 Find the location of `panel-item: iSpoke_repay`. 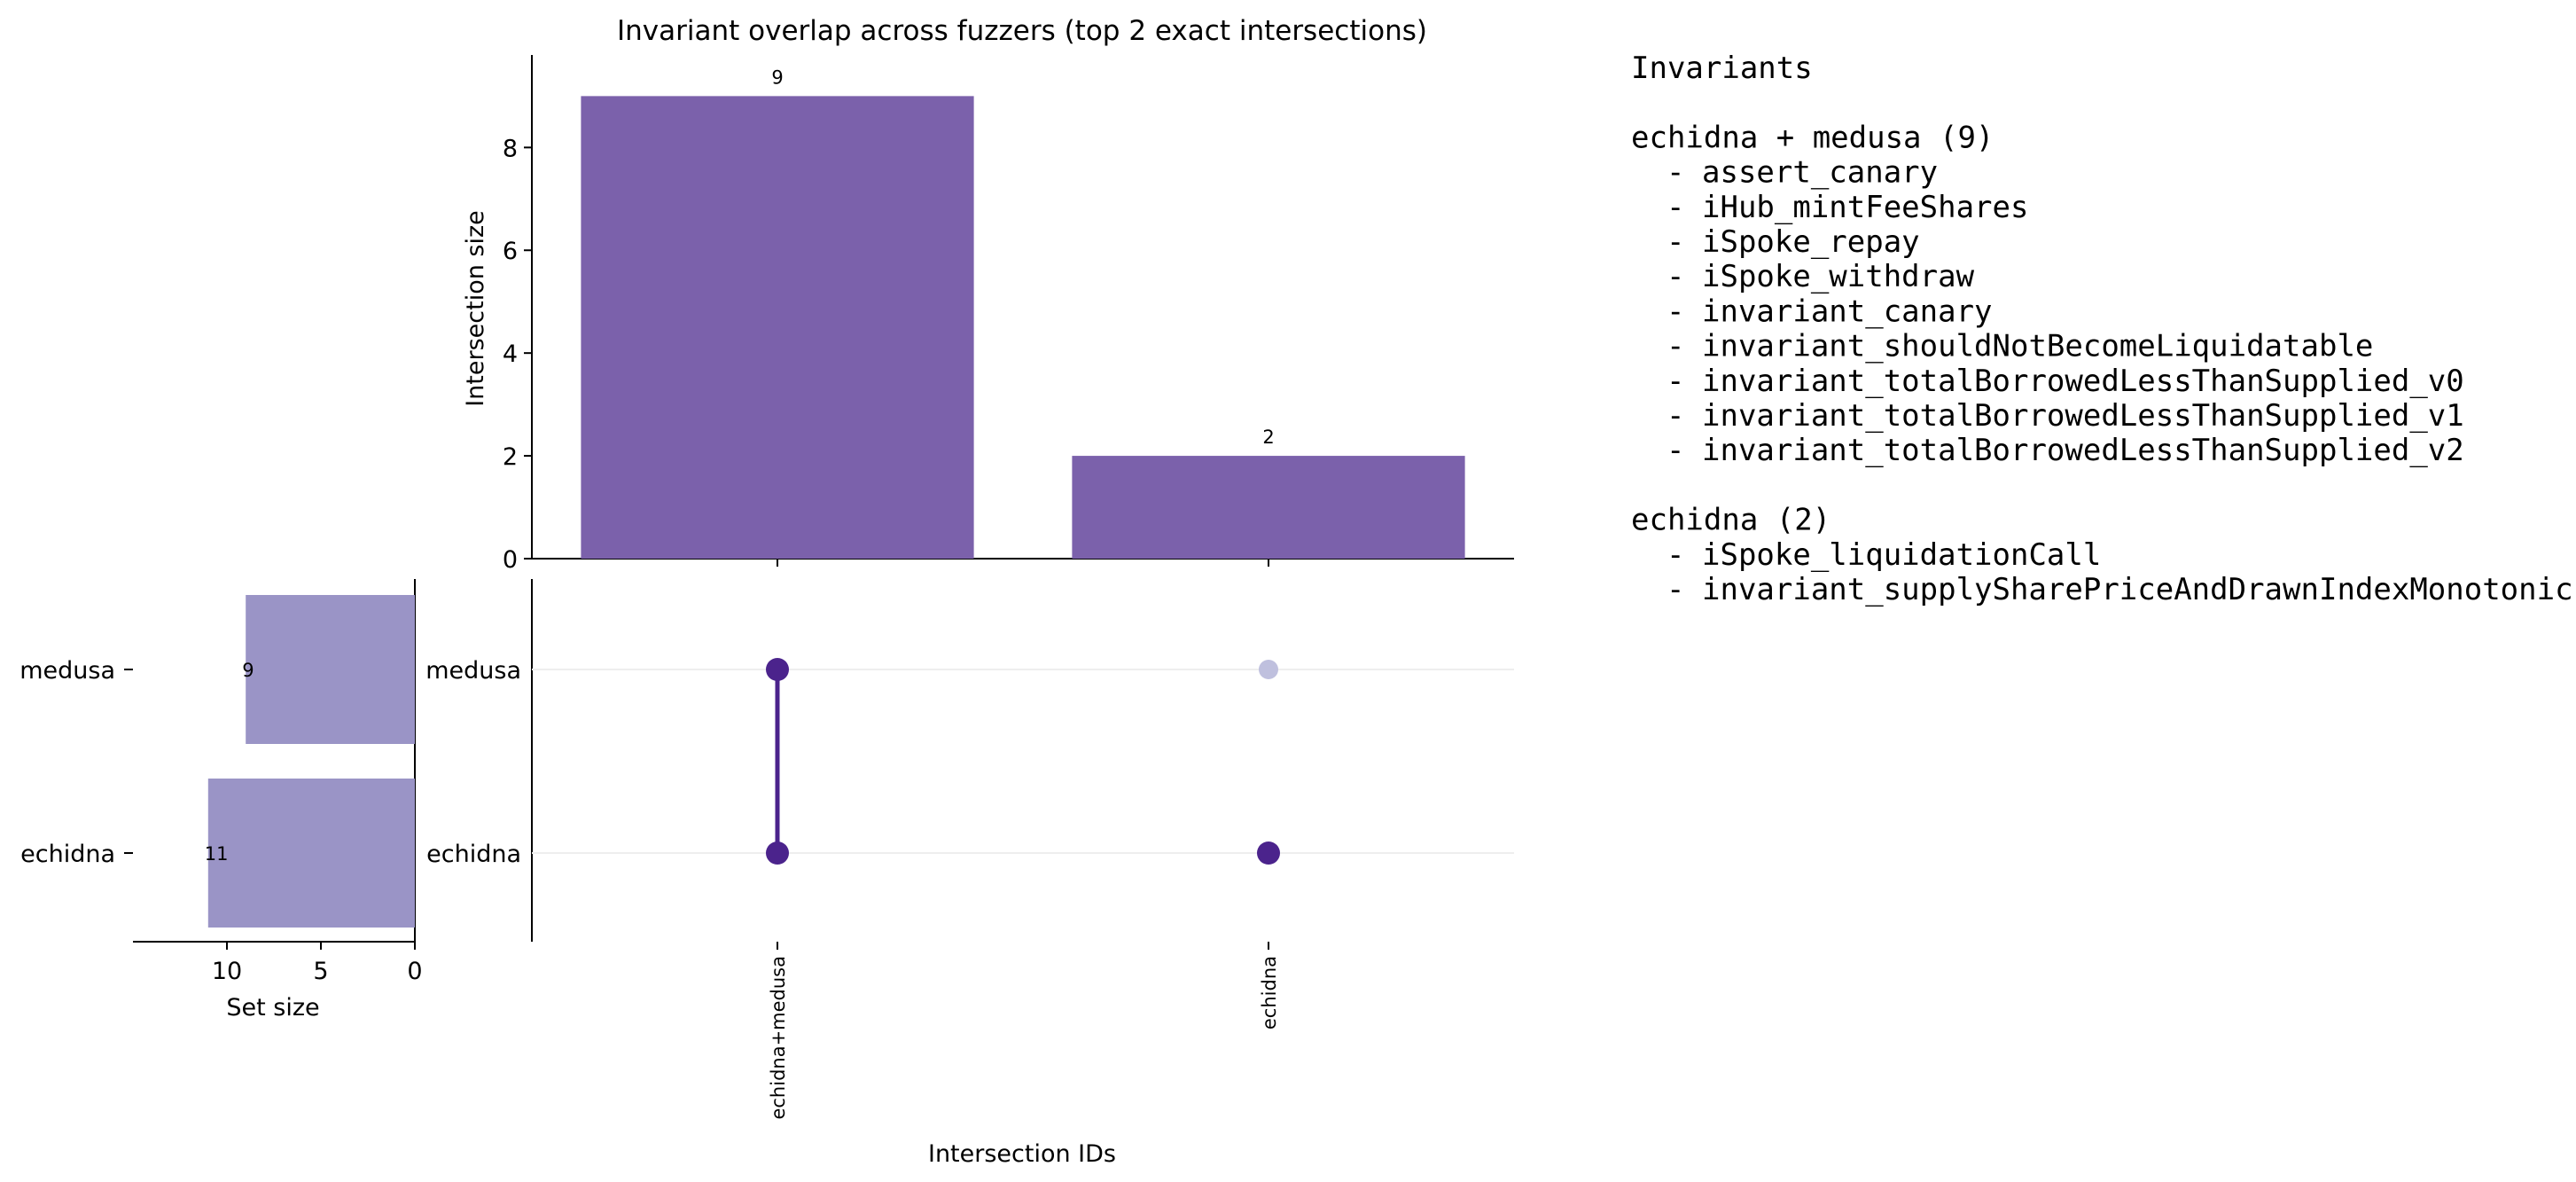

panel-item: iSpoke_repay is located at coordinates (1811, 242).